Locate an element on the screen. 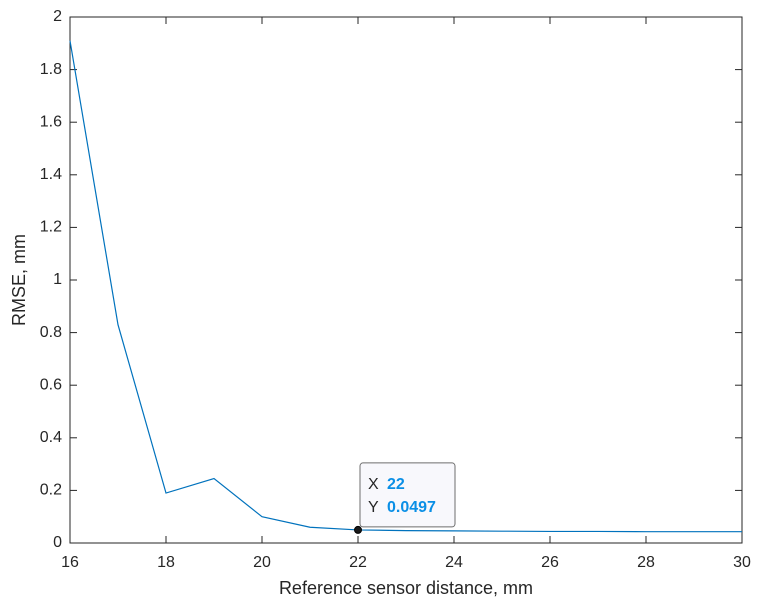 The height and width of the screenshot is (605, 759). y-tick-label: 0.4 is located at coordinates (51, 437).